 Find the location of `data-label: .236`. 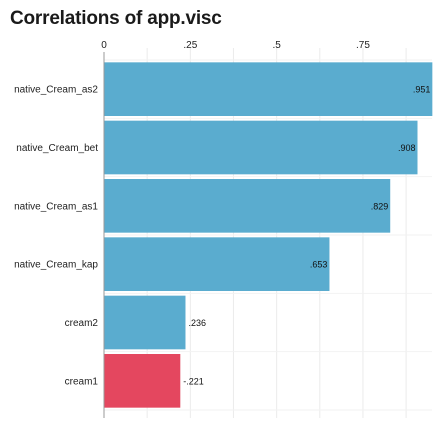

data-label: .236 is located at coordinates (197, 323).